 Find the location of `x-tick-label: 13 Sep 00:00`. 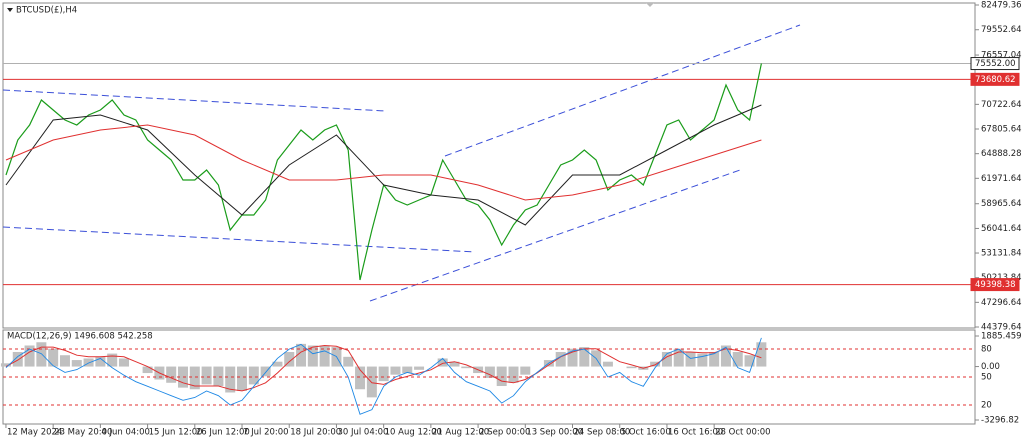

x-tick-label: 13 Sep 00:00 is located at coordinates (554, 433).